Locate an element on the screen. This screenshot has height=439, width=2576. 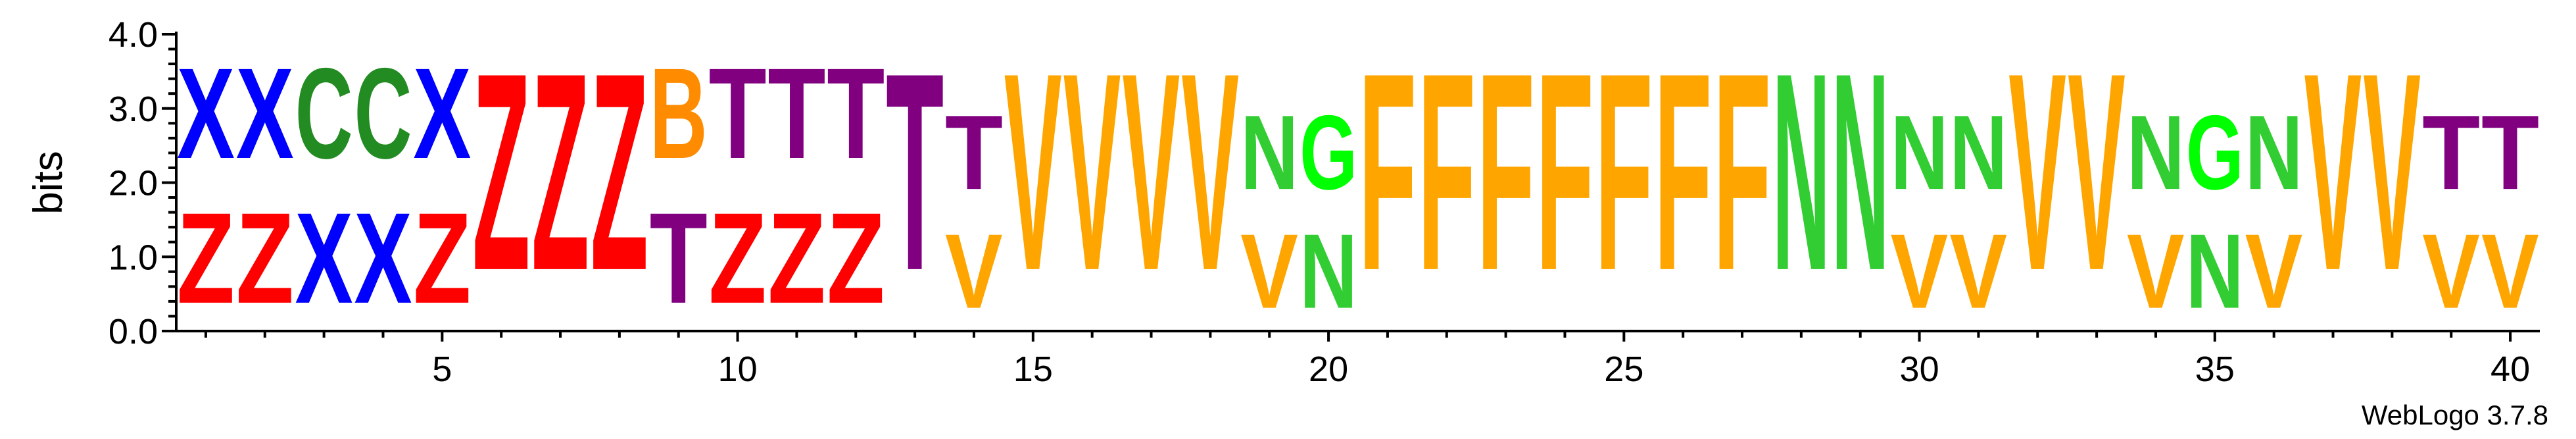
y-tick-label: 4.0 is located at coordinates (134, 35).